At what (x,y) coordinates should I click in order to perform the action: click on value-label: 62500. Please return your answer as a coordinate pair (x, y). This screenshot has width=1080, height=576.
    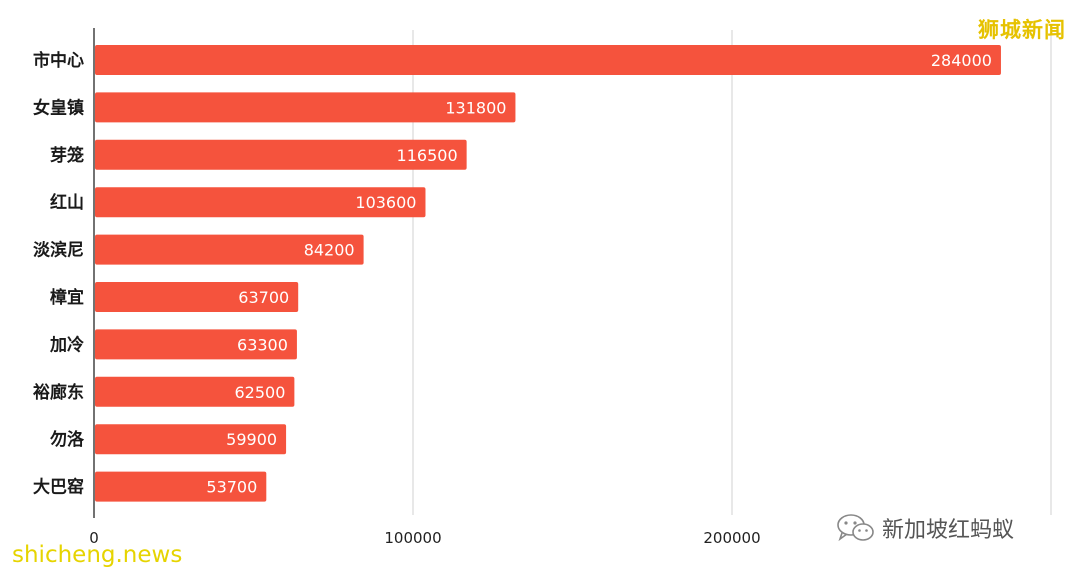
    Looking at the image, I should click on (259, 392).